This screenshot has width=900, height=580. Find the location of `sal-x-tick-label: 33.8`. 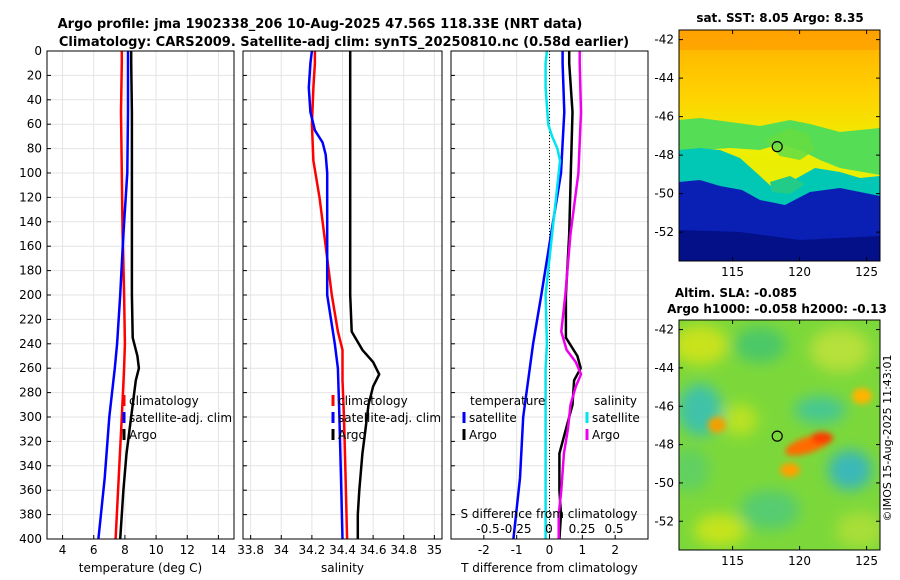

sal-x-tick-label: 33.8 is located at coordinates (250, 550).